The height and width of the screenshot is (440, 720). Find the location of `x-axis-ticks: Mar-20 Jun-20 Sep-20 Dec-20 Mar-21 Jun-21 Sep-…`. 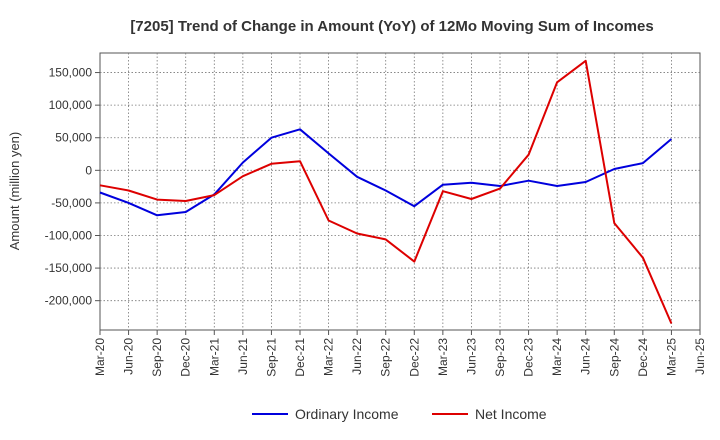

x-axis-ticks: Mar-20 Jun-20 Sep-20 Dec-20 Mar-21 Jun-21 Sep-… is located at coordinates (400, 353).